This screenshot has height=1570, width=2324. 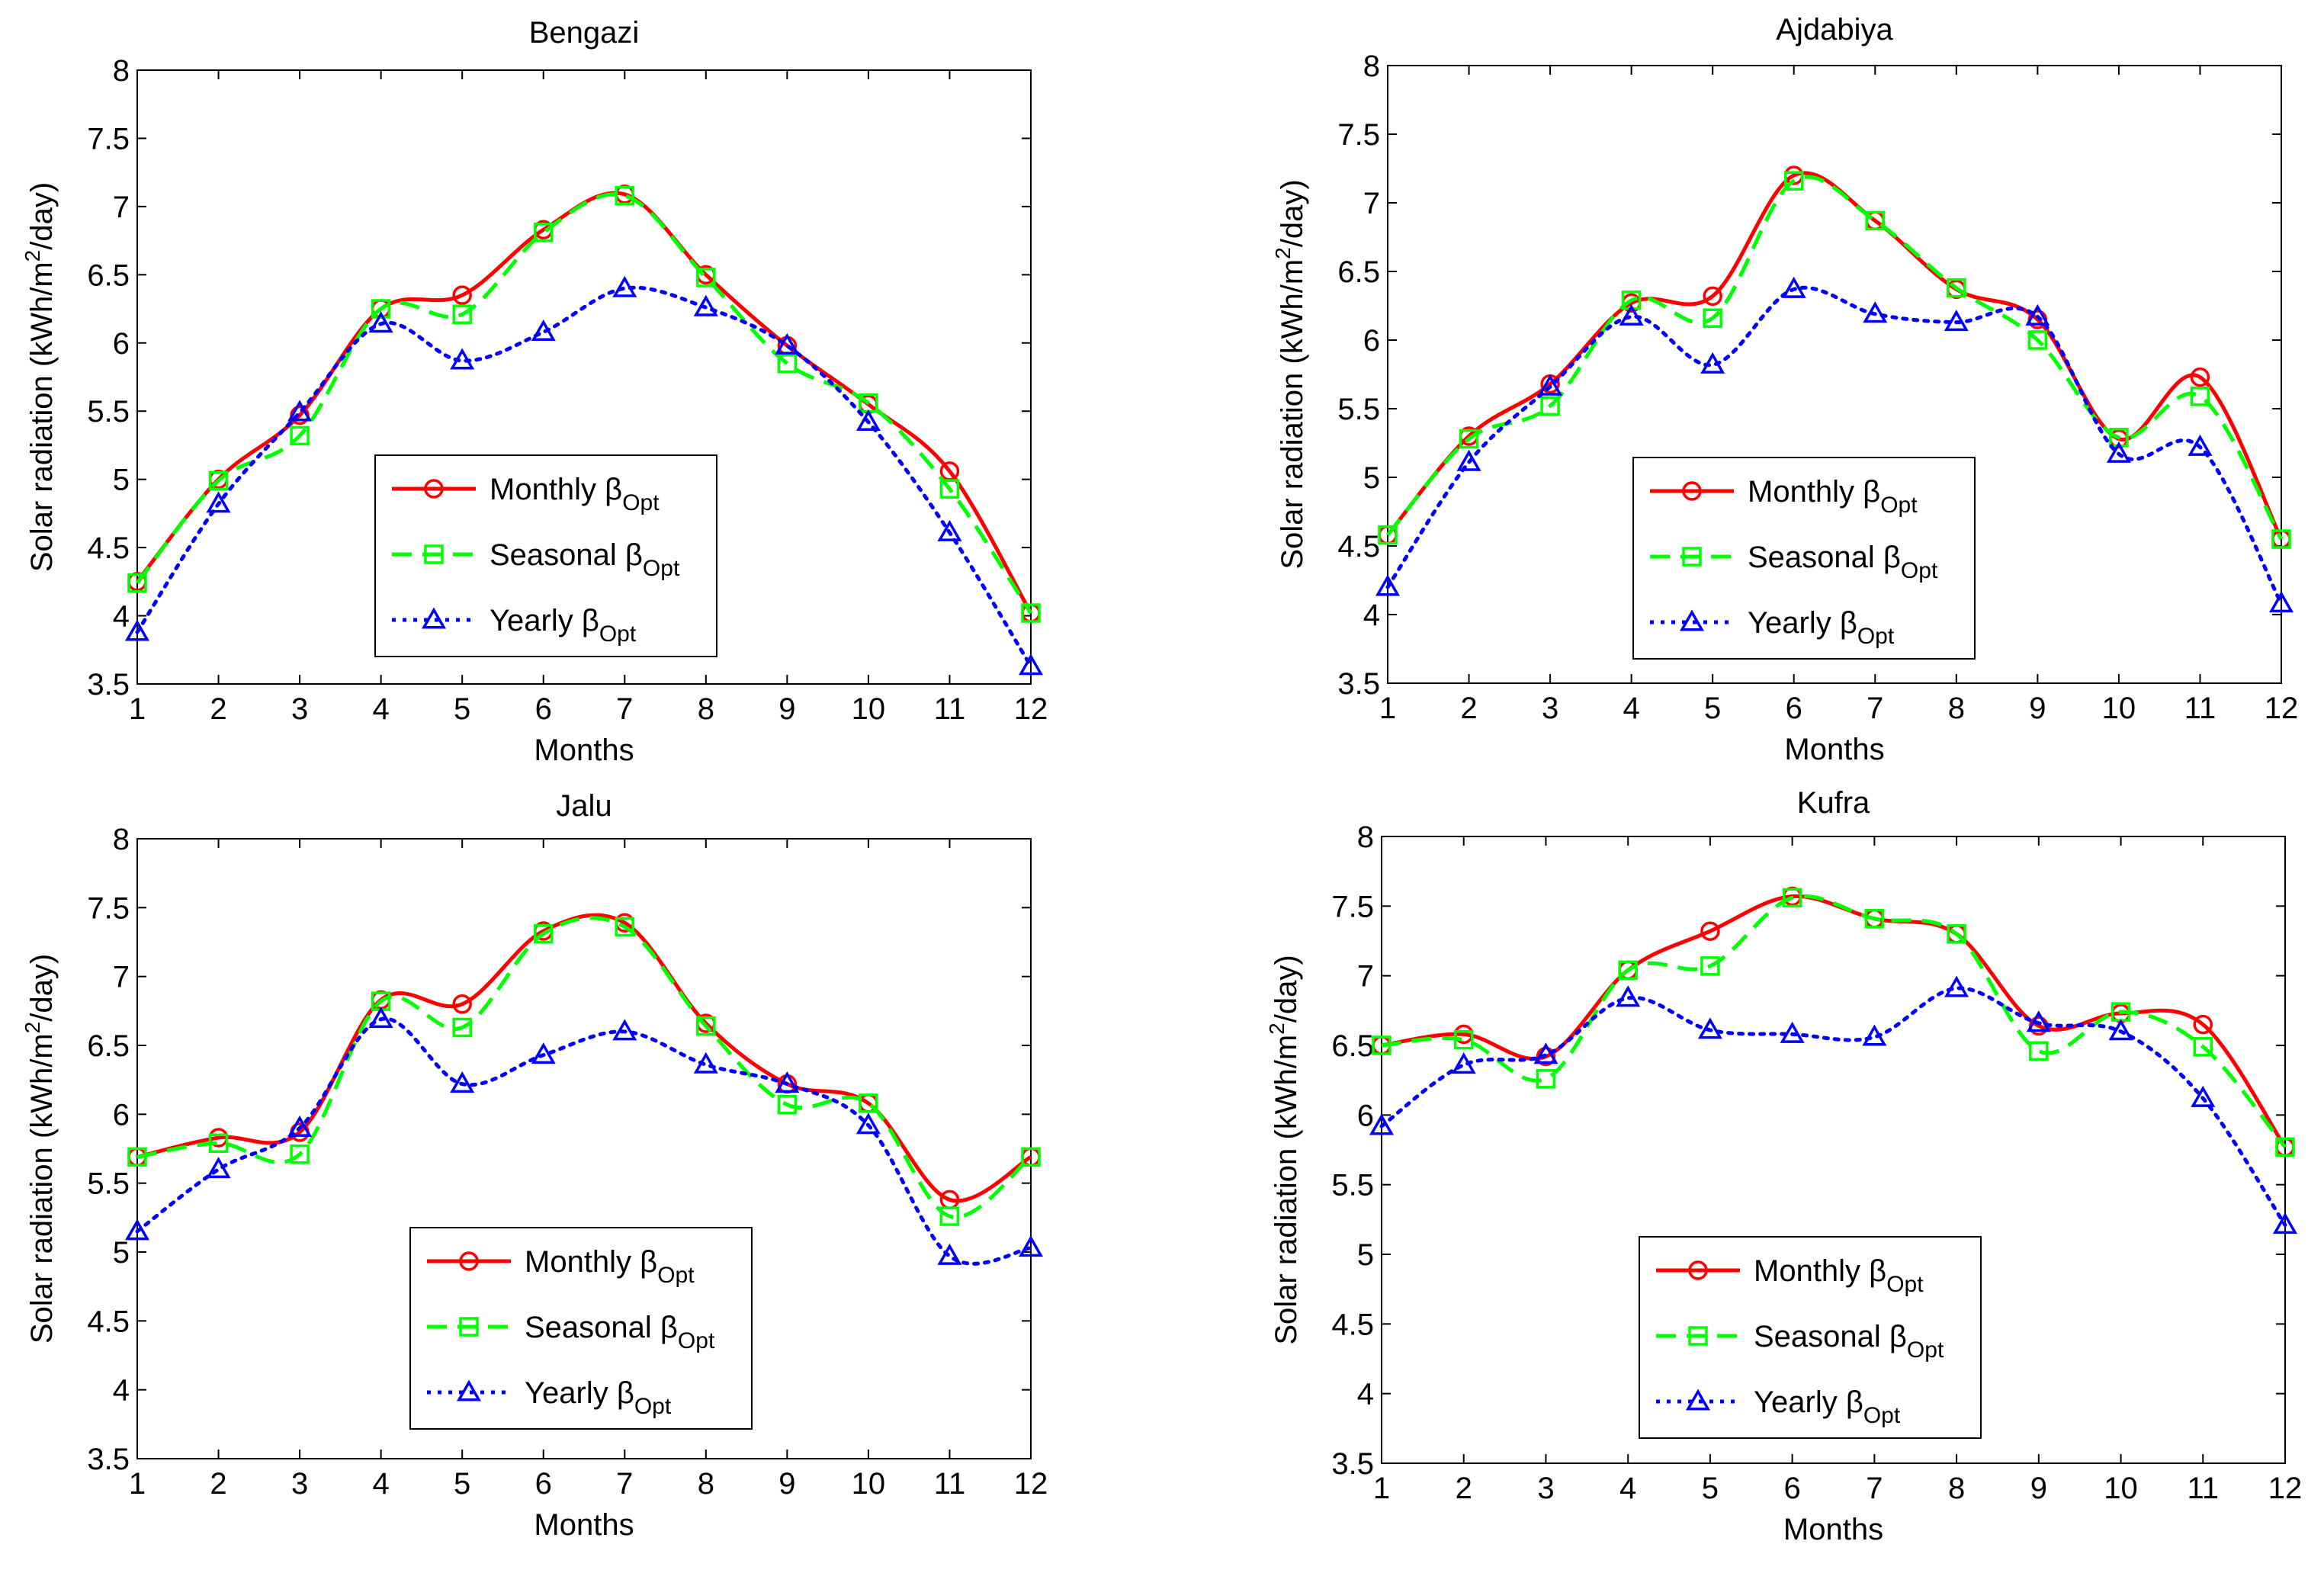 I want to click on x-tick-label: 3, so click(x=299, y=1484).